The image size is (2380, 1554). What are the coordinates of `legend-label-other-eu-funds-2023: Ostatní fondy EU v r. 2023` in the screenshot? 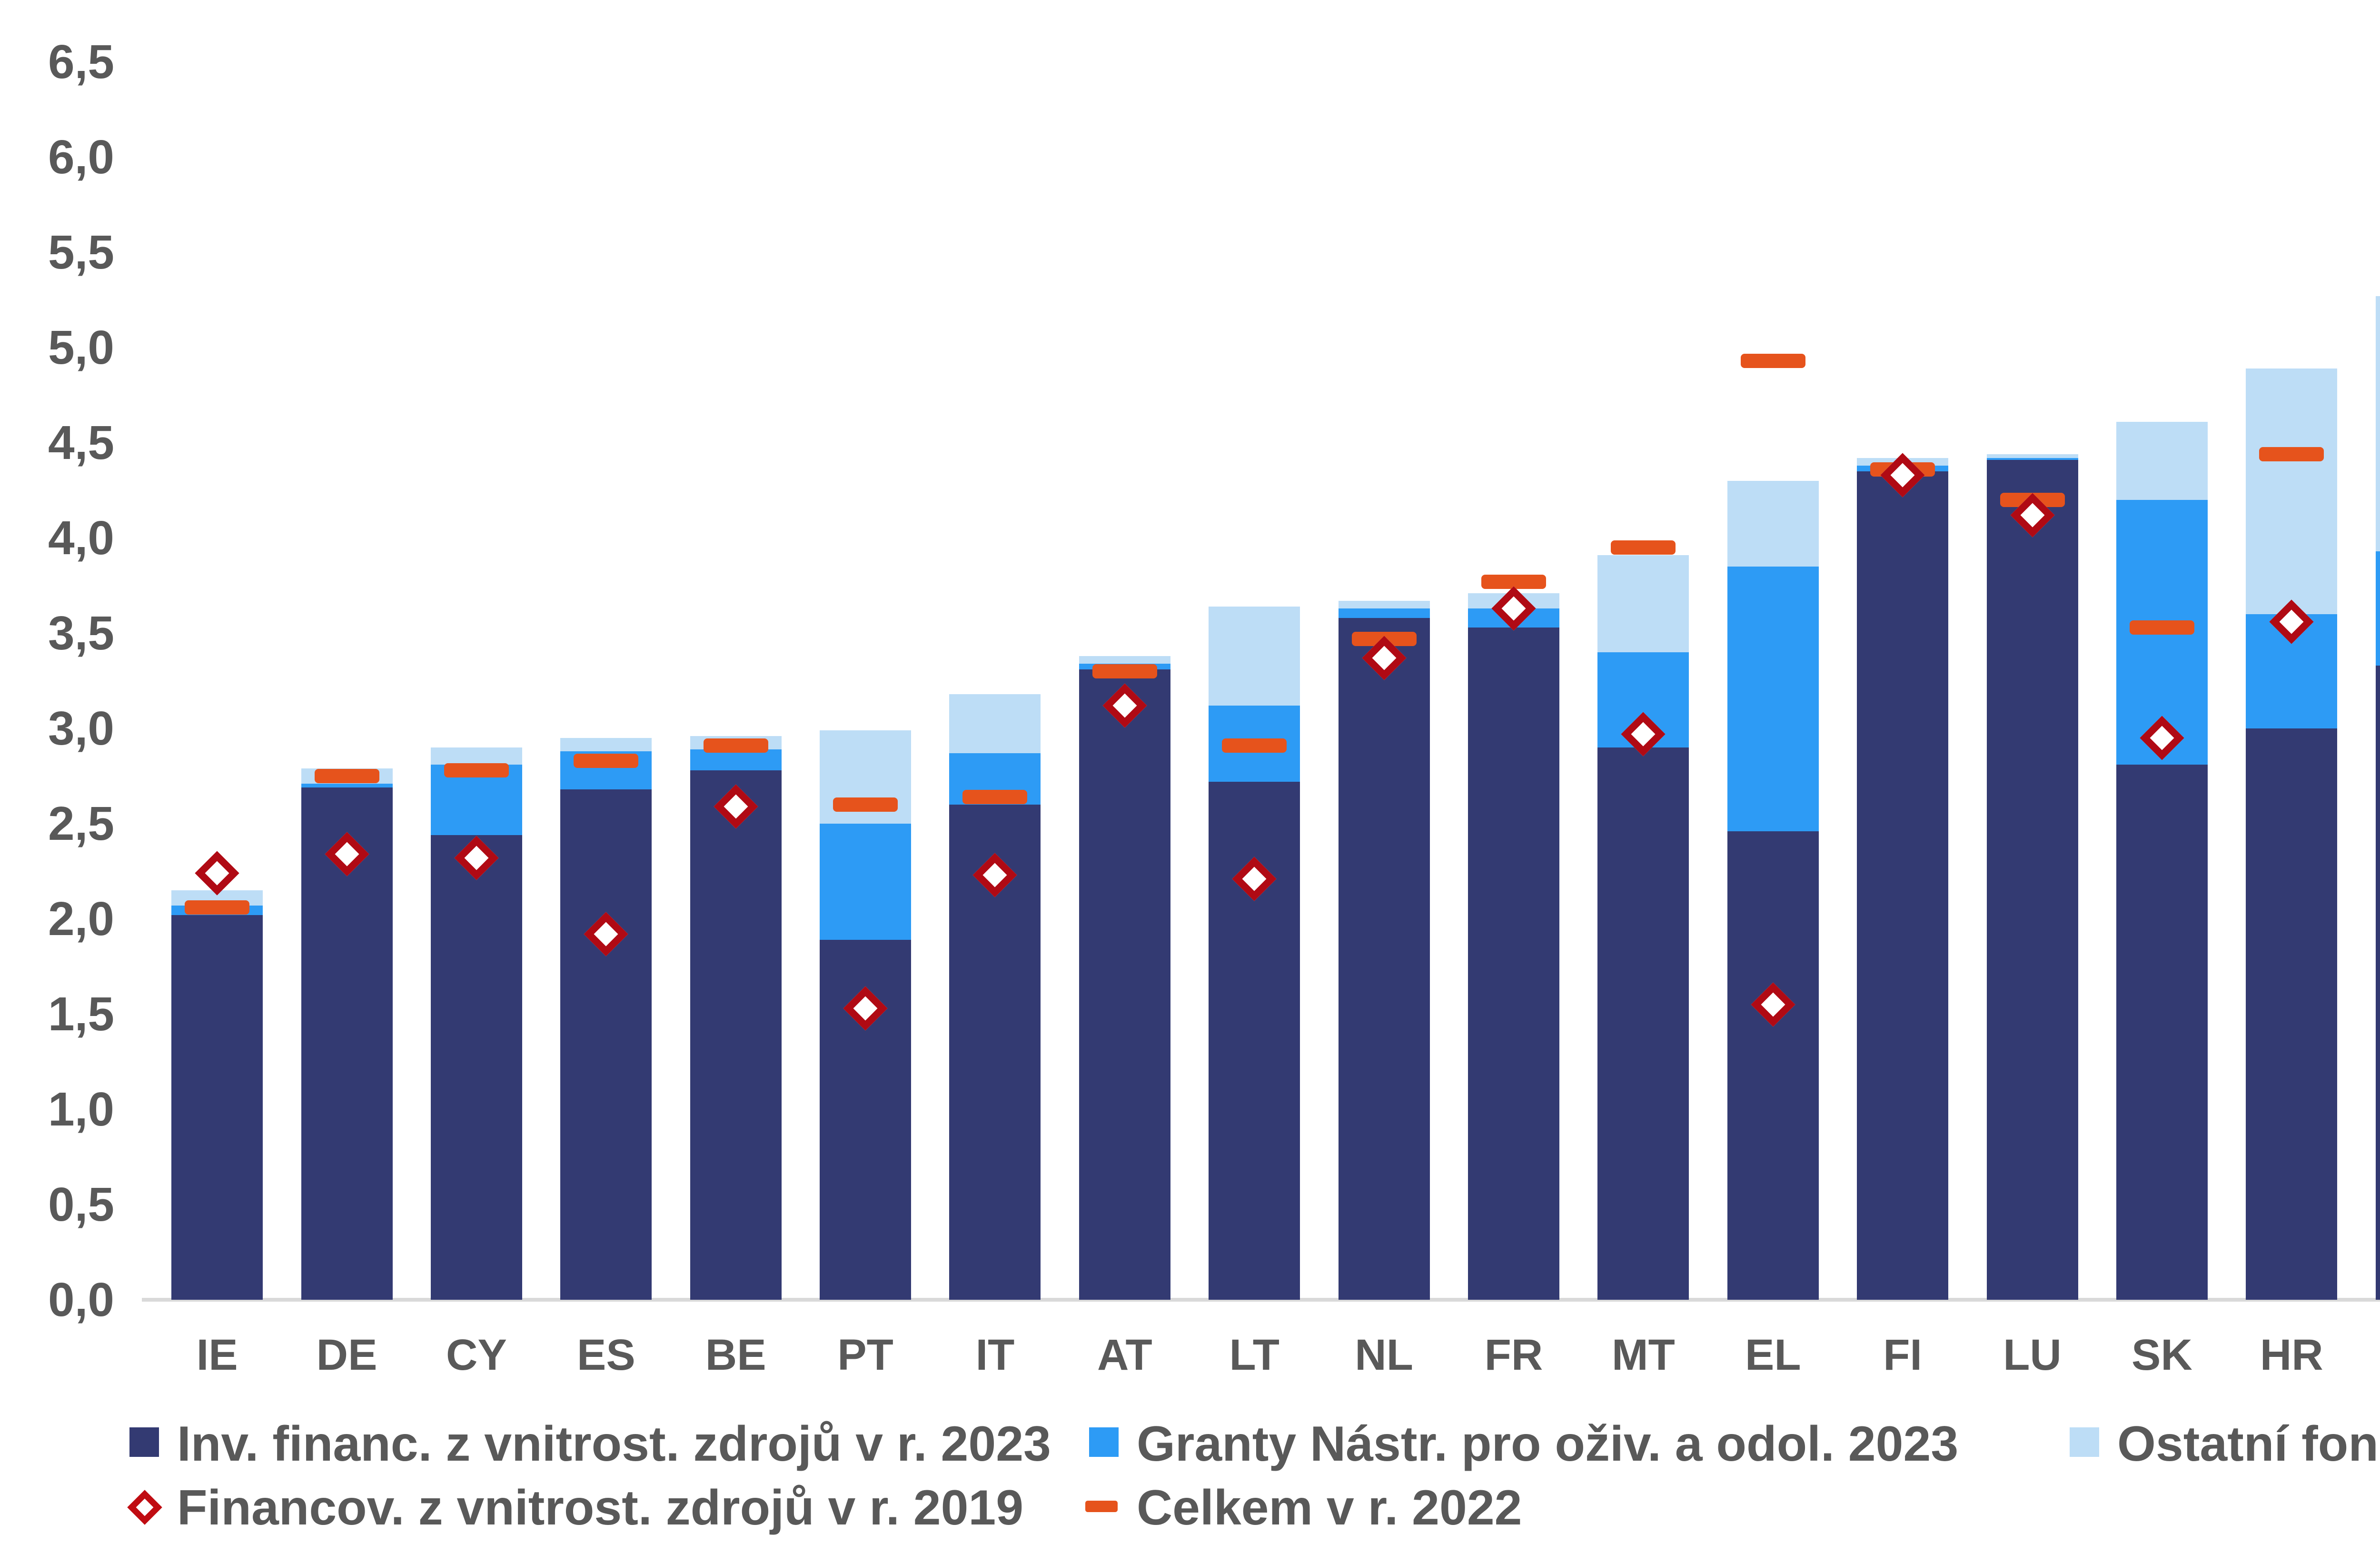 It's located at (2248, 1444).